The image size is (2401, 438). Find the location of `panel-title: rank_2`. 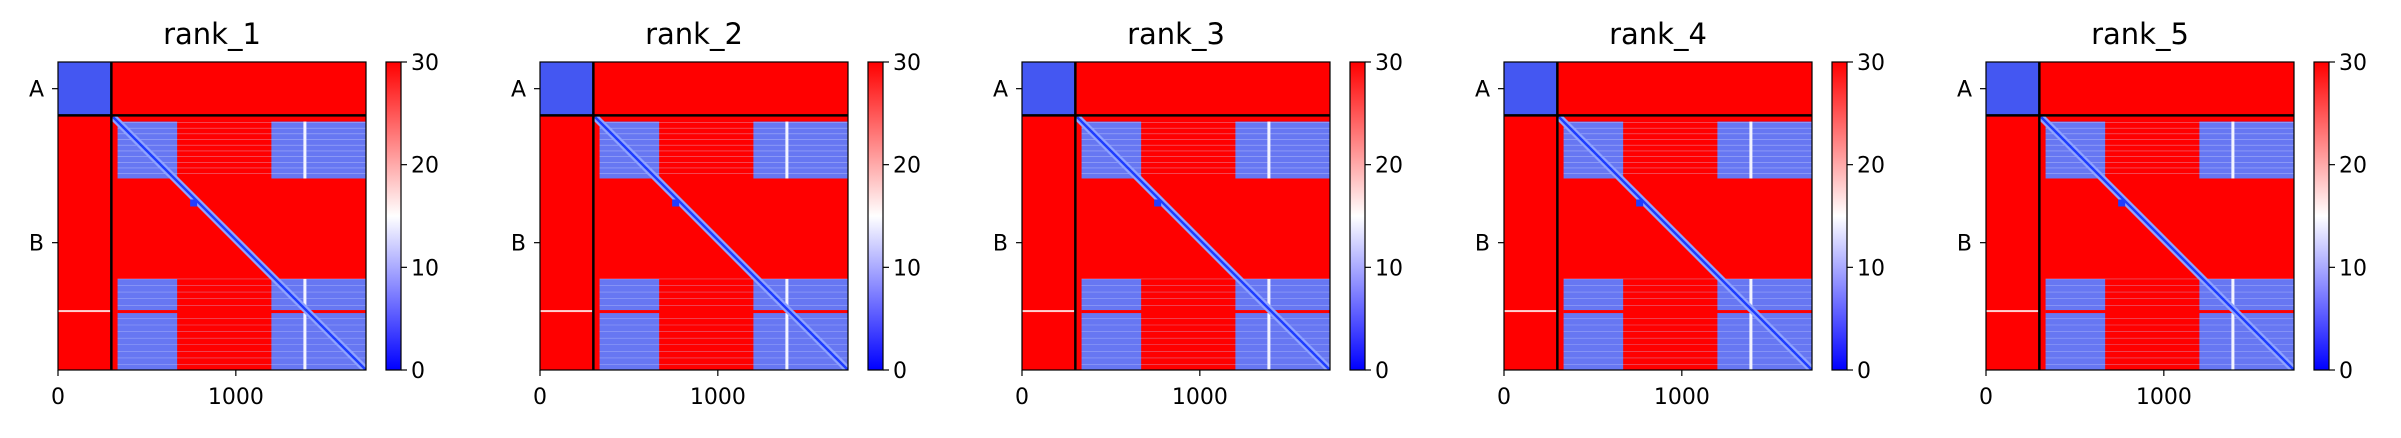

panel-title: rank_2 is located at coordinates (694, 34).